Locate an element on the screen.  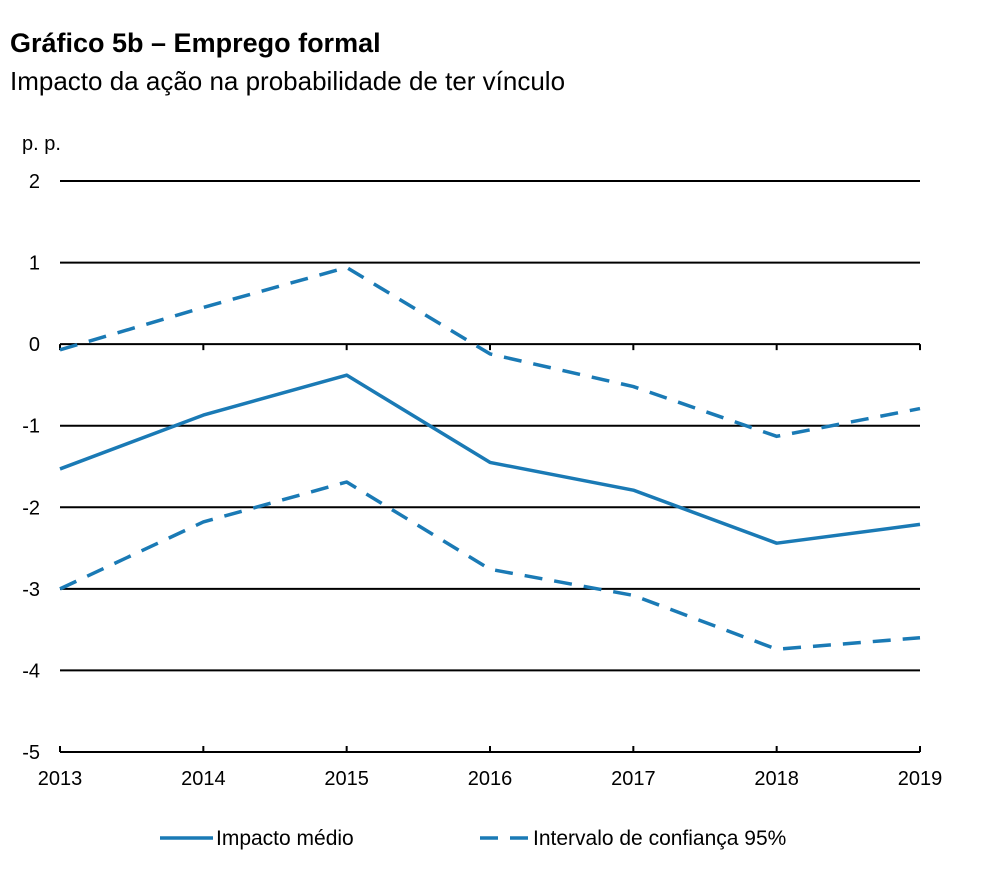
legend-label: Intervalo de confiança 95% is located at coordinates (659, 838).